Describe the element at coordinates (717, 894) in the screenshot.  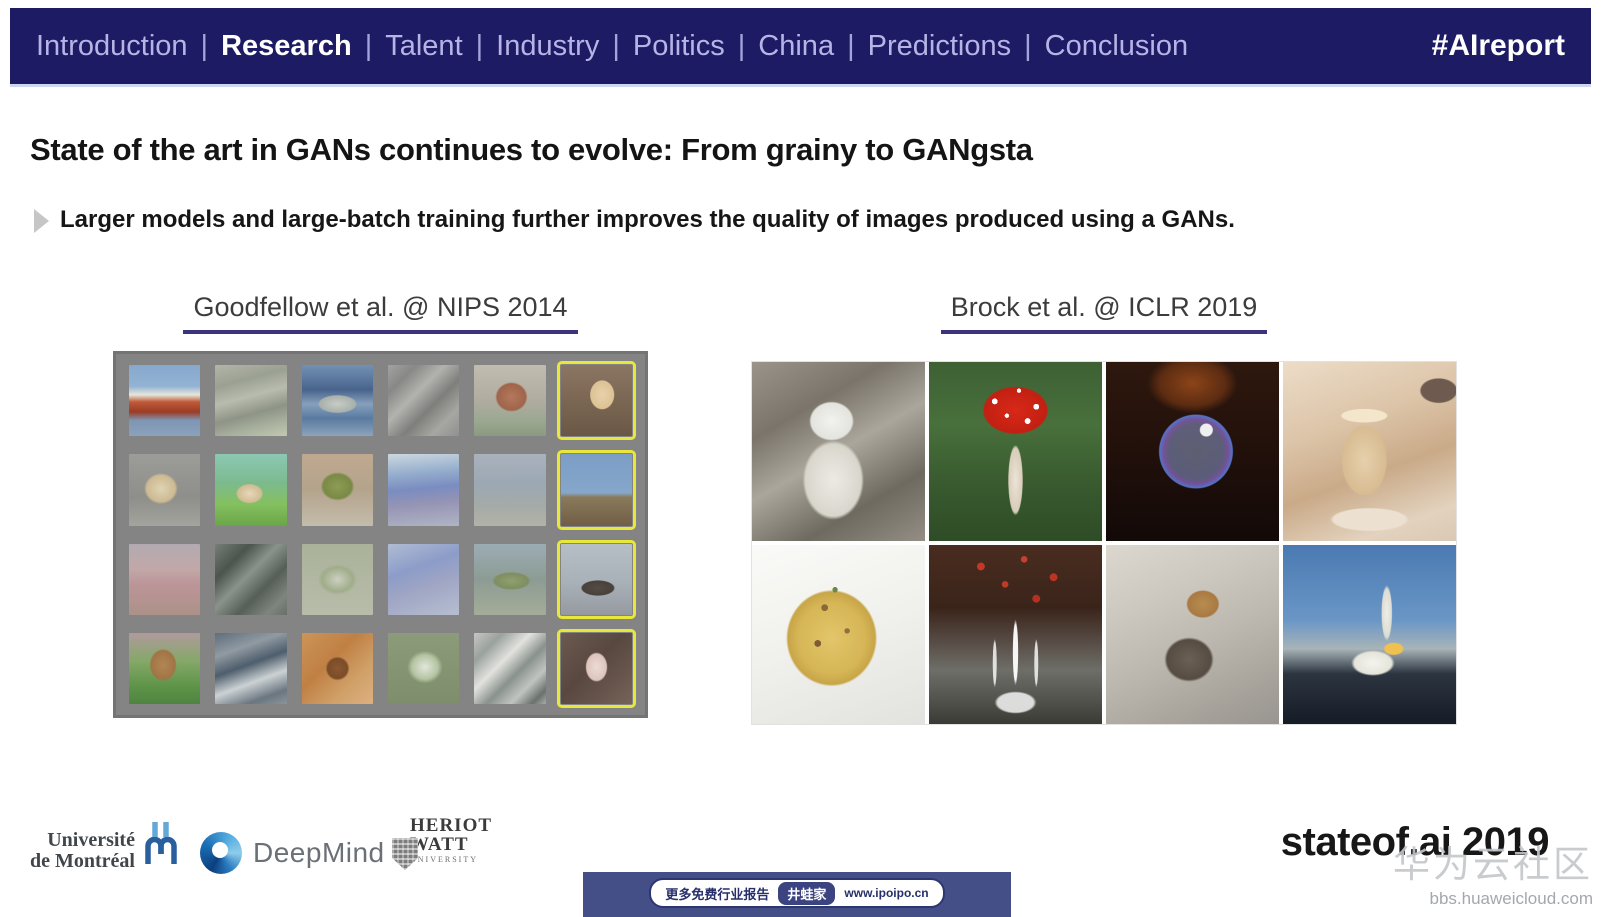
I see `banner-text: 更多免费行业报告` at that location.